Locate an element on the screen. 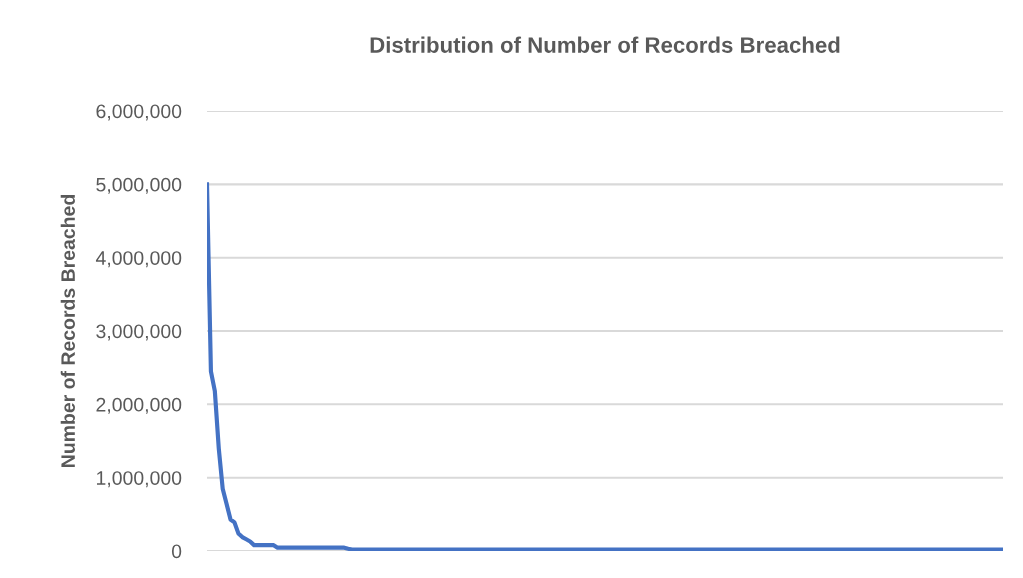 This screenshot has height=578, width=1023. chart-title: Distribution of Number of Records Breached is located at coordinates (605, 44).